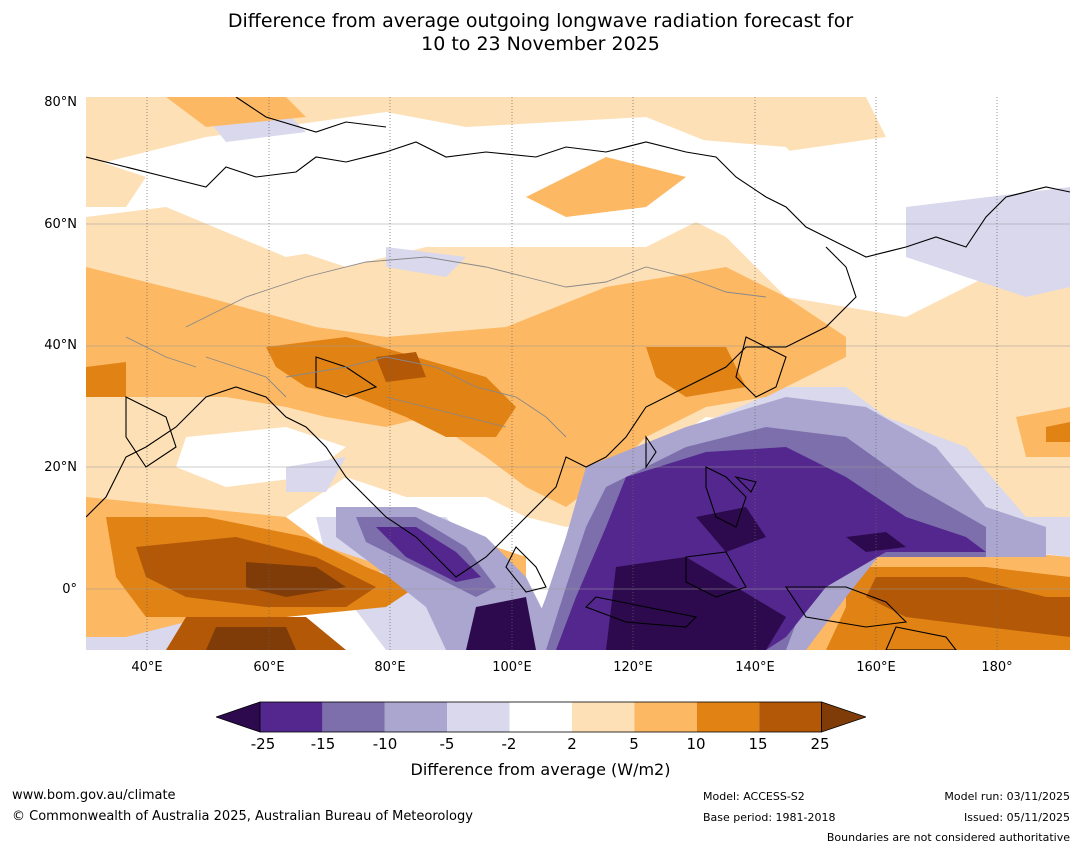 The image size is (1081, 850). Describe the element at coordinates (323, 744) in the screenshot. I see `colorbar-tick: -15` at that location.